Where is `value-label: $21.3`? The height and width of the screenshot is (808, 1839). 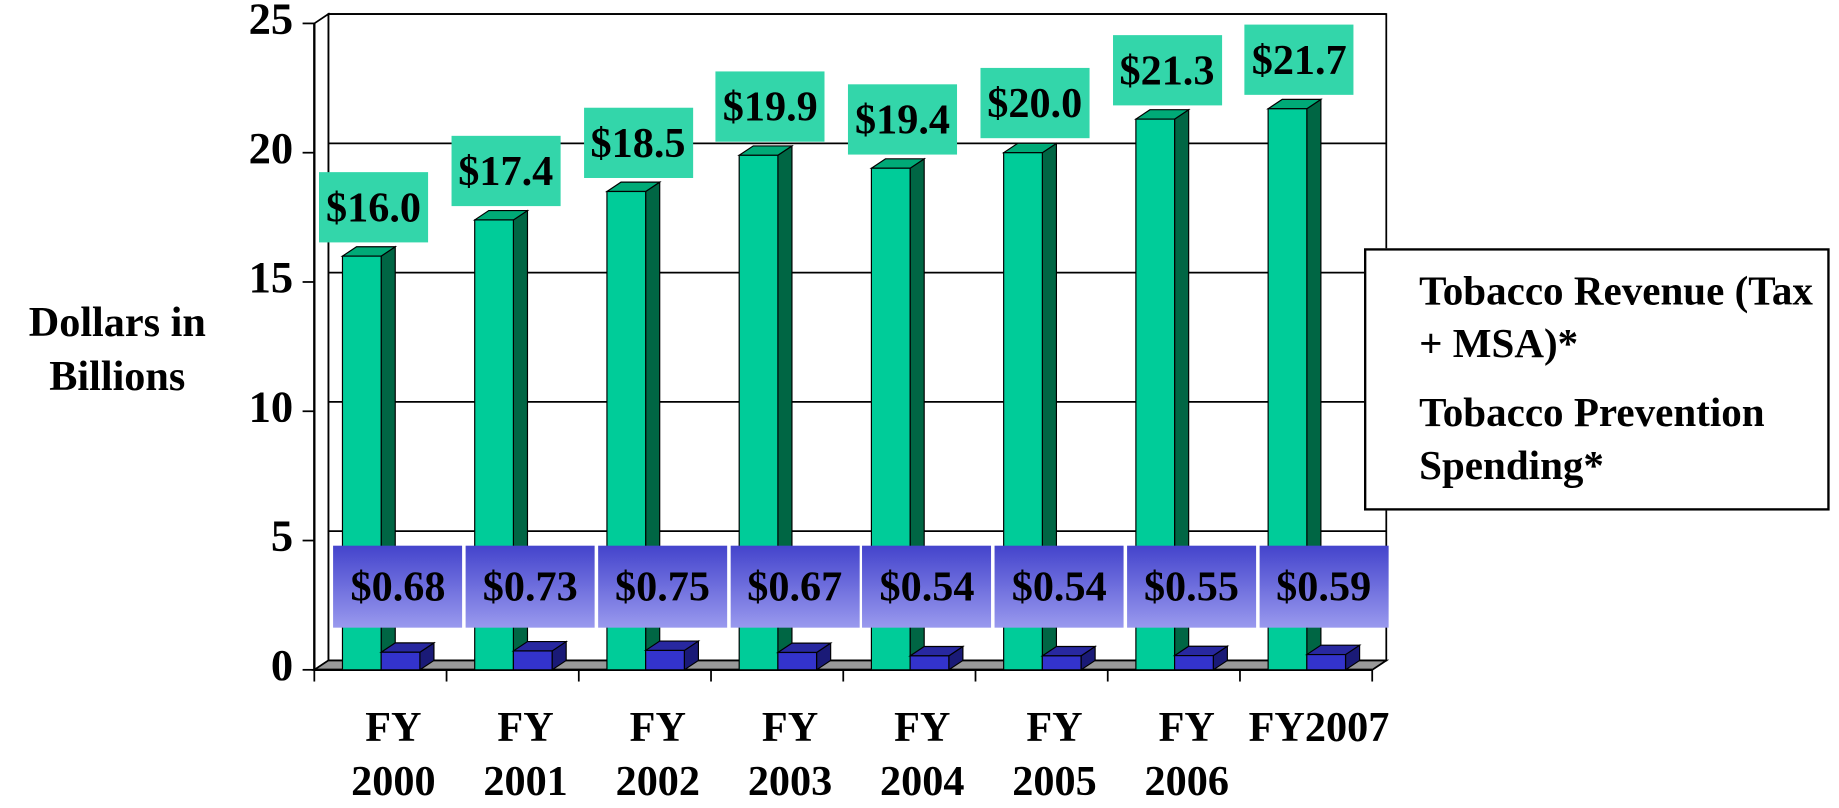
value-label: $21.3 is located at coordinates (1167, 70).